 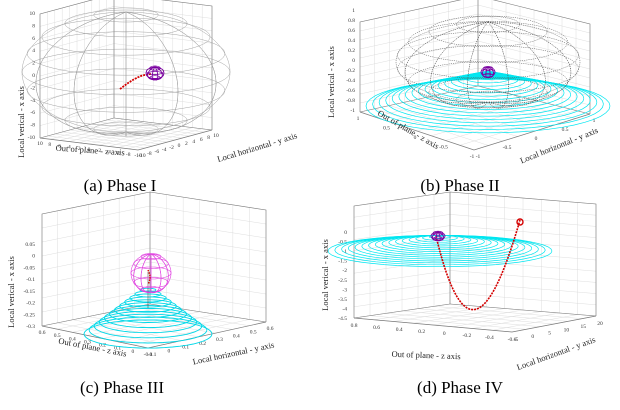 What do you see at coordinates (30, 268) in the screenshot?
I see `panel-c-z-tick-label: -0.05` at bounding box center [30, 268].